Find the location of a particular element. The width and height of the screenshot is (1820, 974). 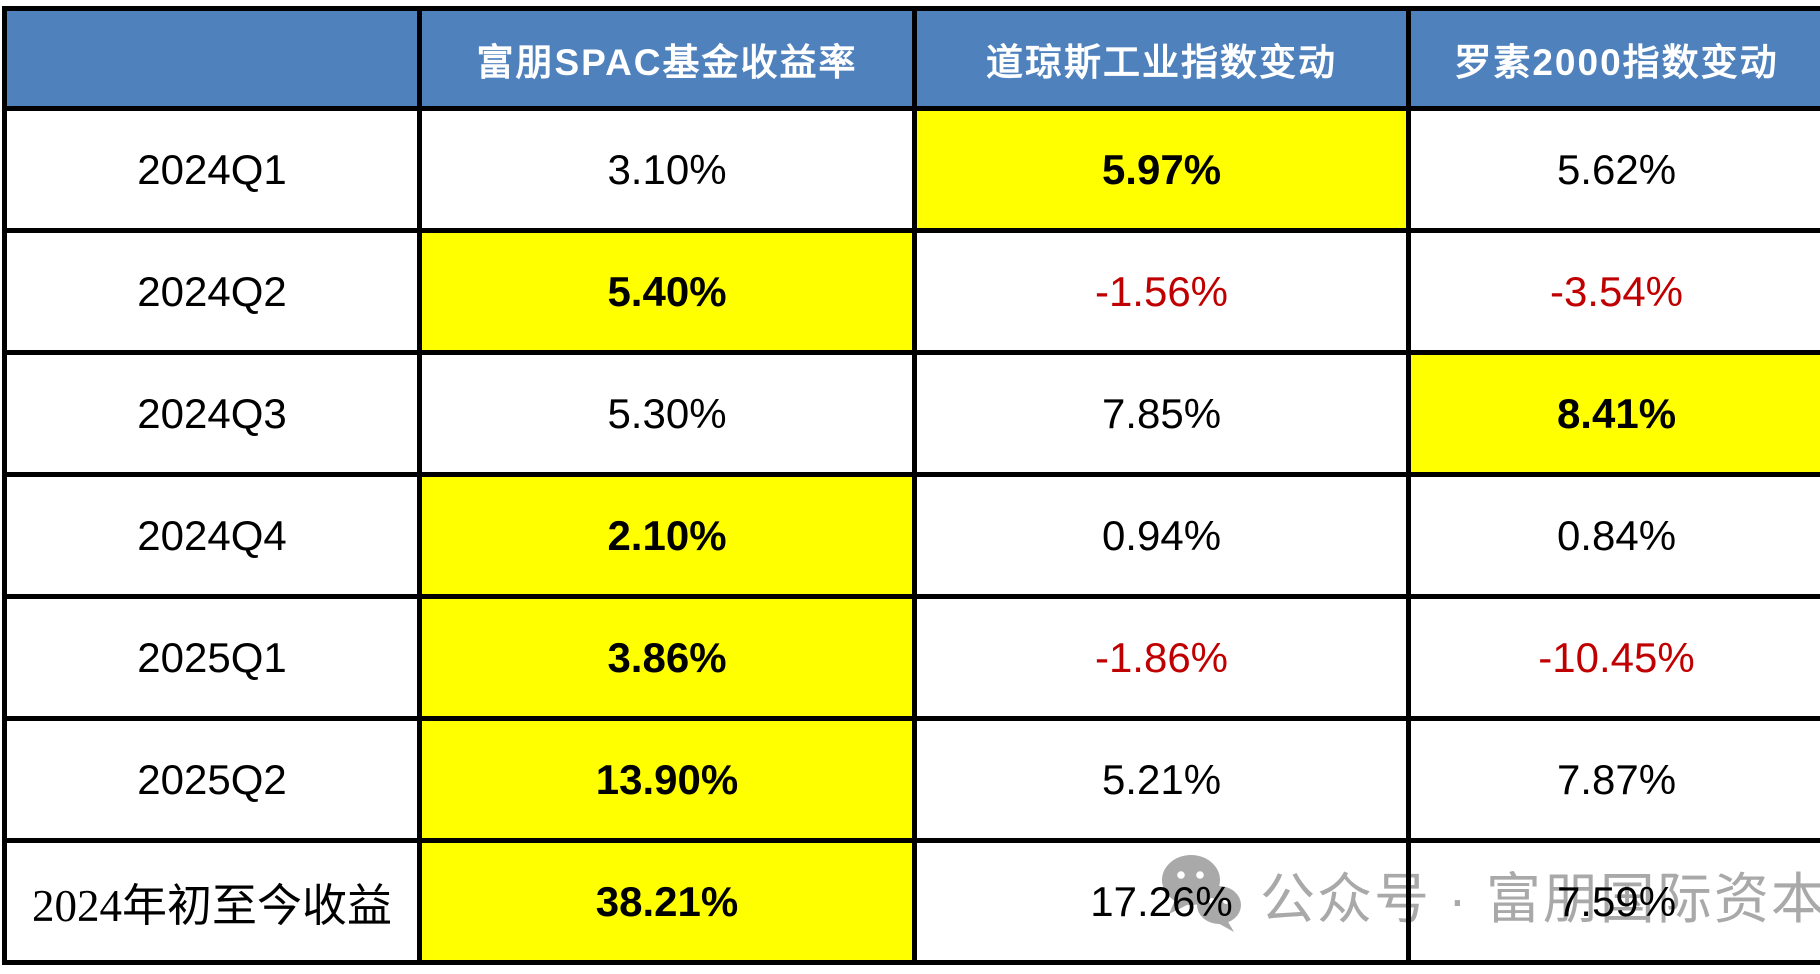

dow-change-cell: 5.21% is located at coordinates (1161, 779).